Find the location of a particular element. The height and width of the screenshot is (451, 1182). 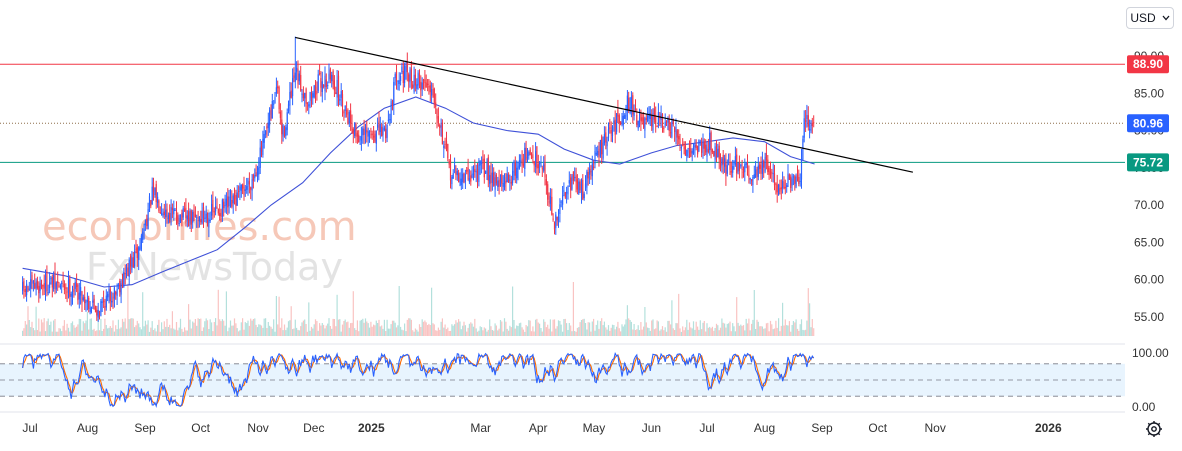

time-tick-label: Jun is located at coordinates (651, 428).